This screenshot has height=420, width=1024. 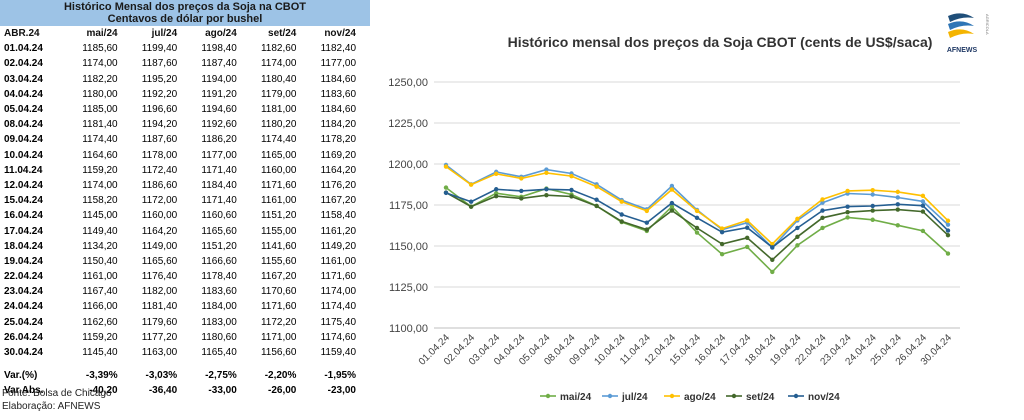 What do you see at coordinates (100, 79) in the screenshot?
I see `price-cell: 1182,20` at bounding box center [100, 79].